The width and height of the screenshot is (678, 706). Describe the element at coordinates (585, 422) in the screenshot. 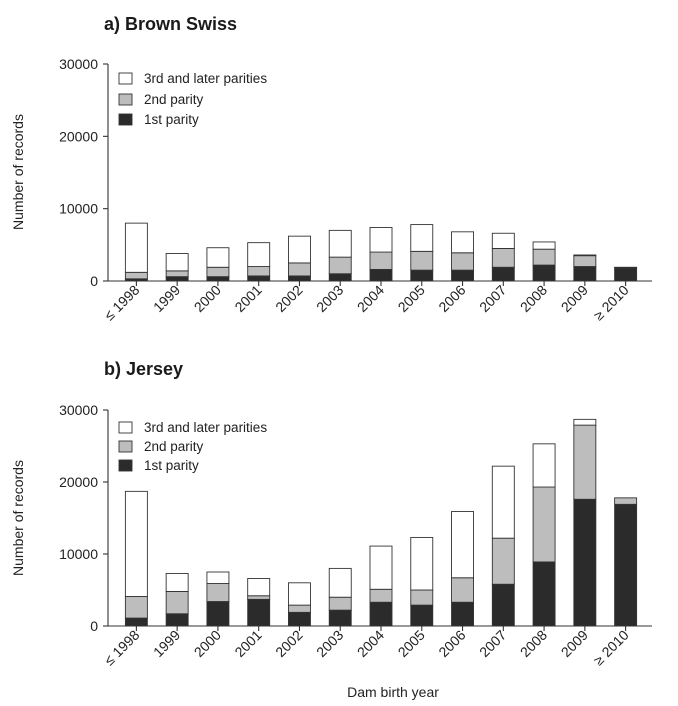

I see `bar-b-s2-c11` at that location.